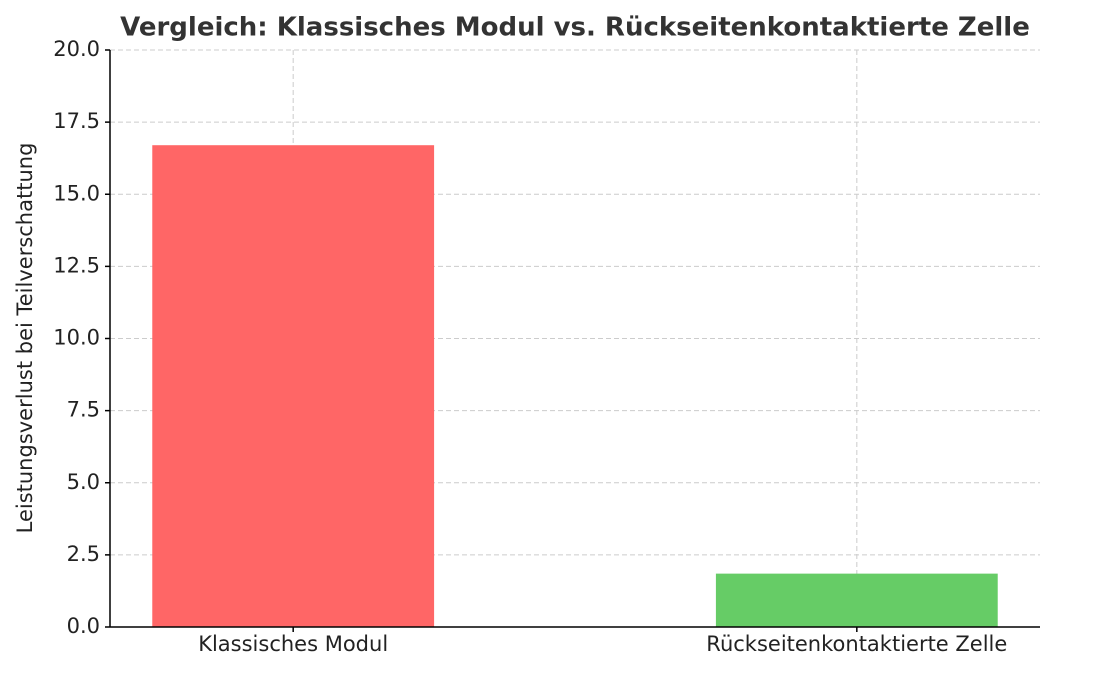 The height and width of the screenshot is (673, 1100). I want to click on x-tick-label: Klassisches Modul, so click(293, 644).